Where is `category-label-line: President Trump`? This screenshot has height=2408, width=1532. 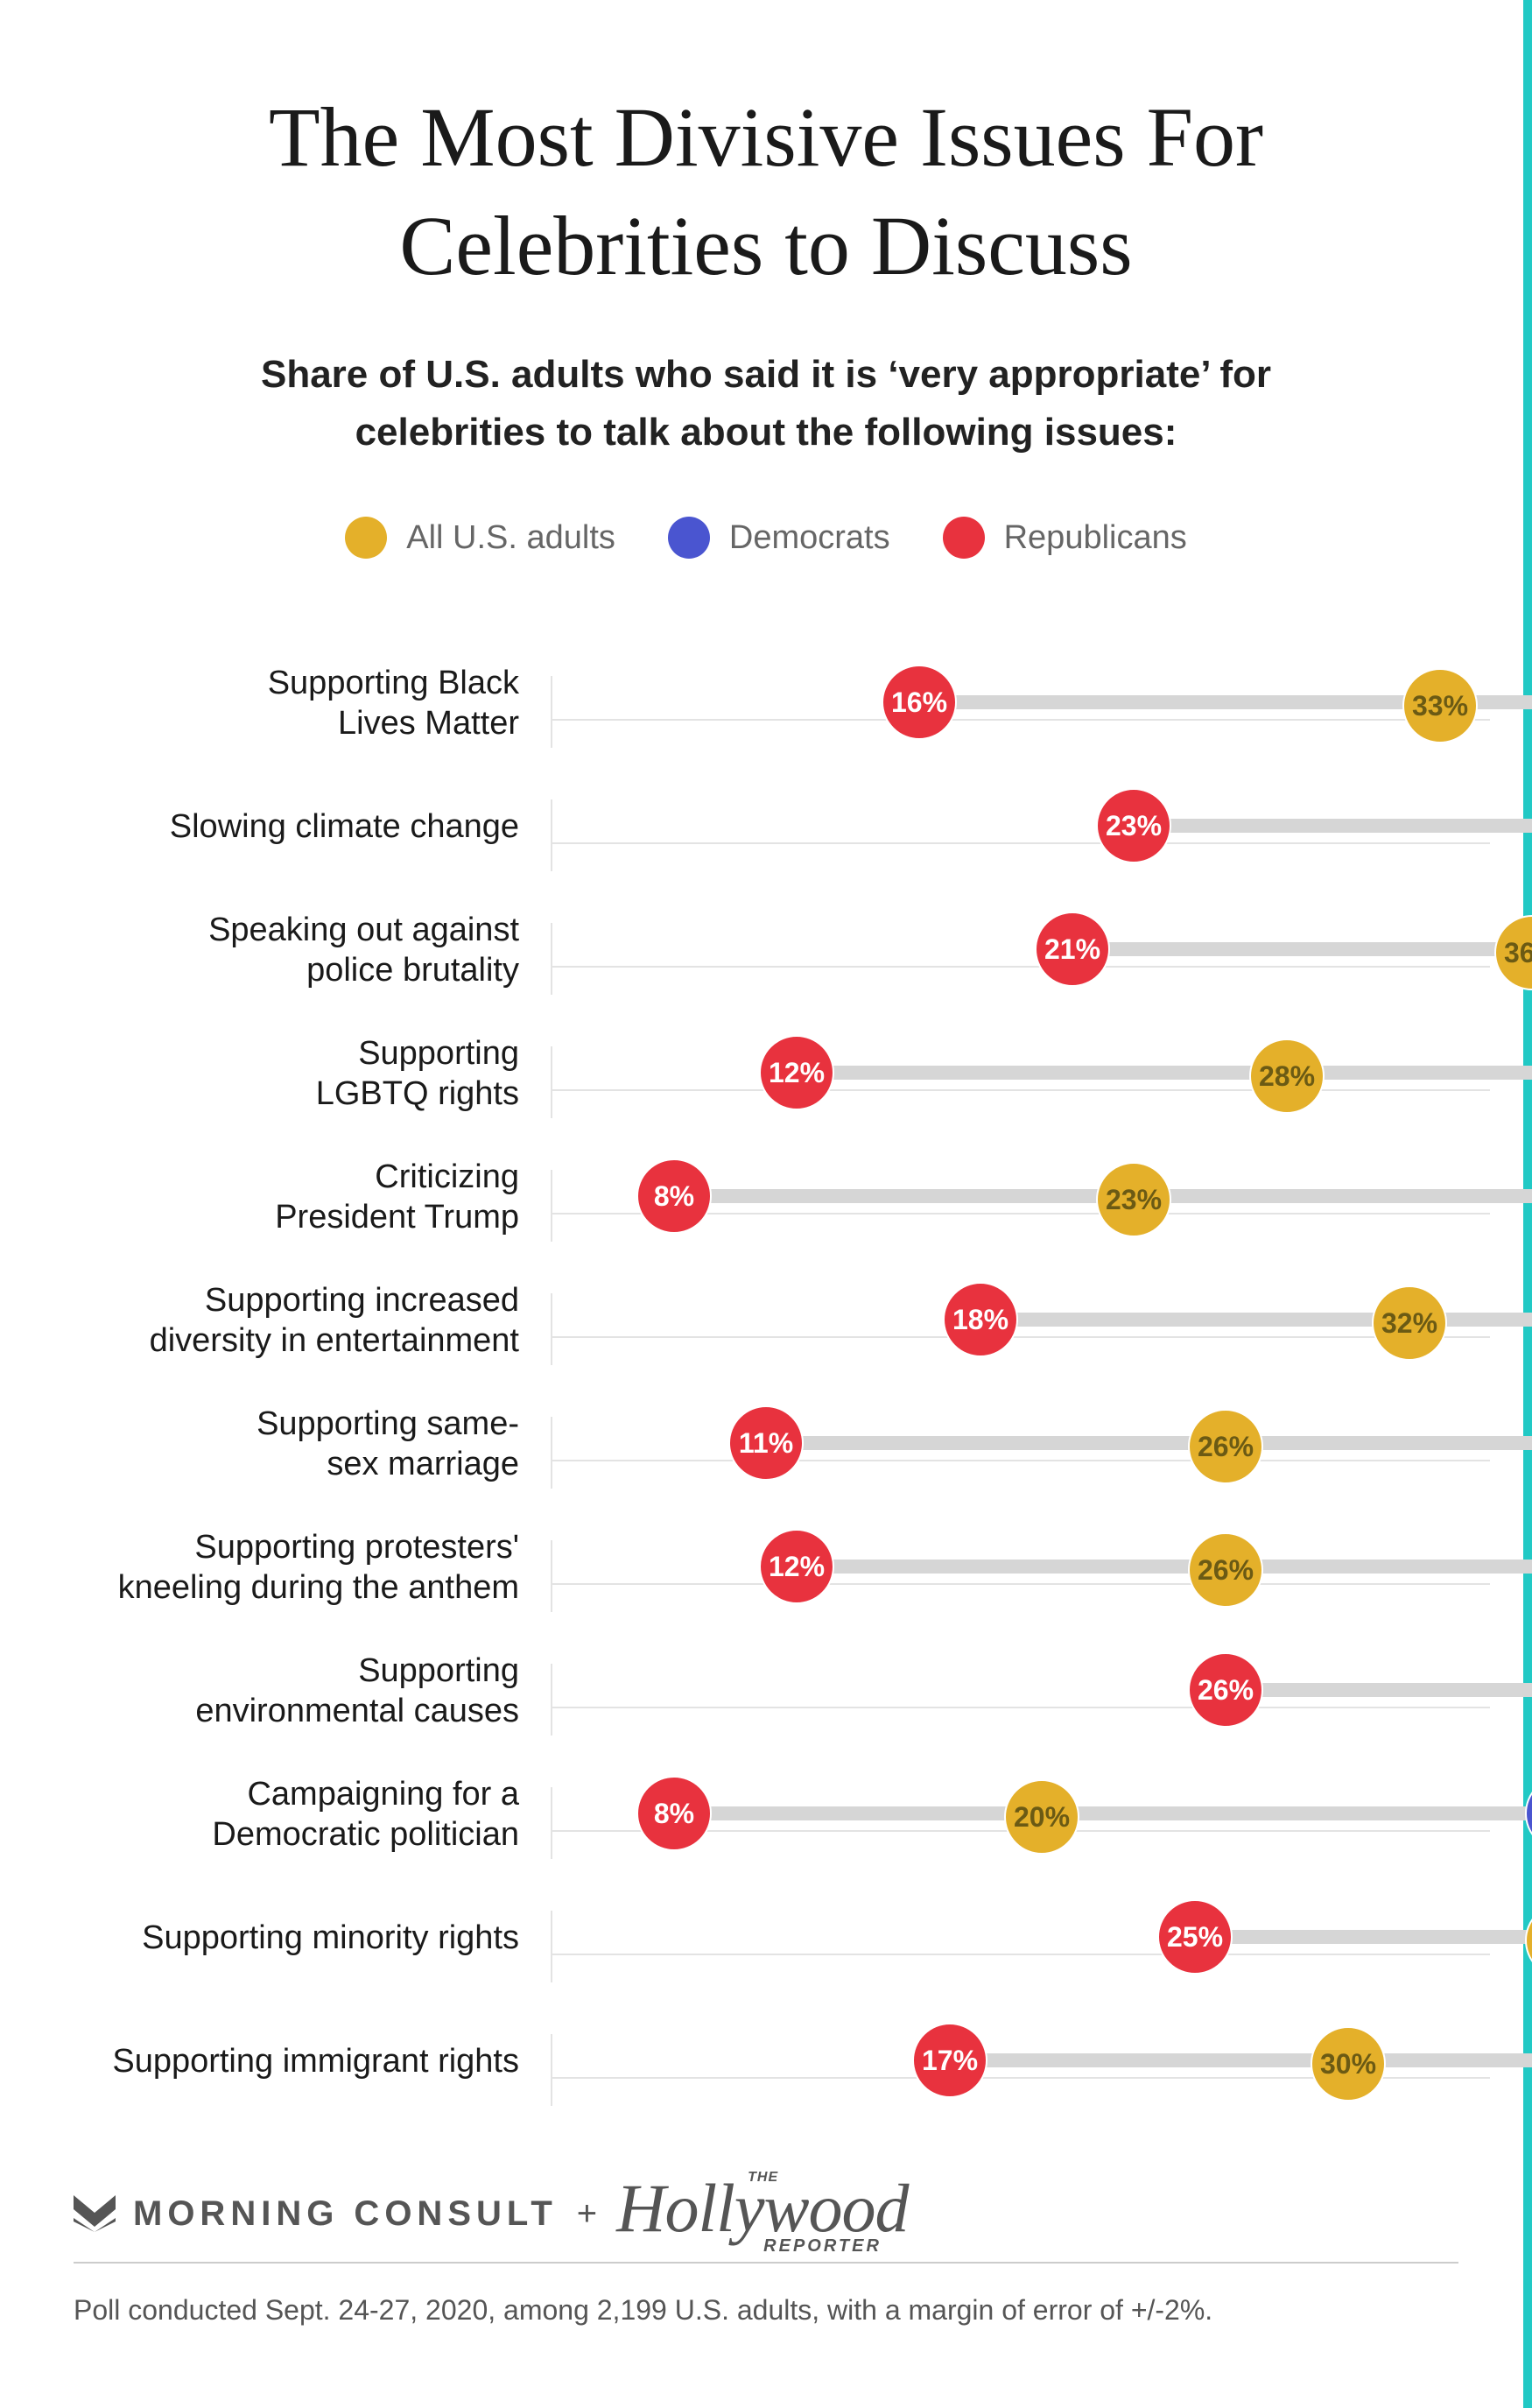
category-label-line: President Trump is located at coordinates (397, 1217).